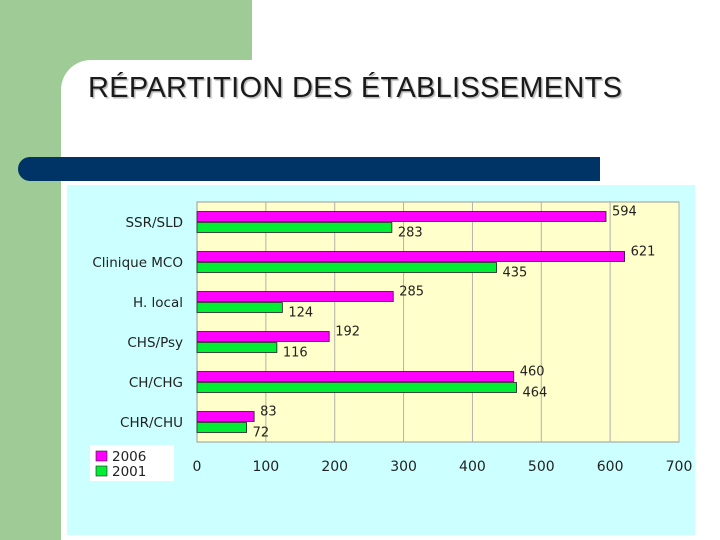 This screenshot has height=540, width=720. What do you see at coordinates (151, 423) in the screenshot?
I see `category-label: CHR/CHU` at bounding box center [151, 423].